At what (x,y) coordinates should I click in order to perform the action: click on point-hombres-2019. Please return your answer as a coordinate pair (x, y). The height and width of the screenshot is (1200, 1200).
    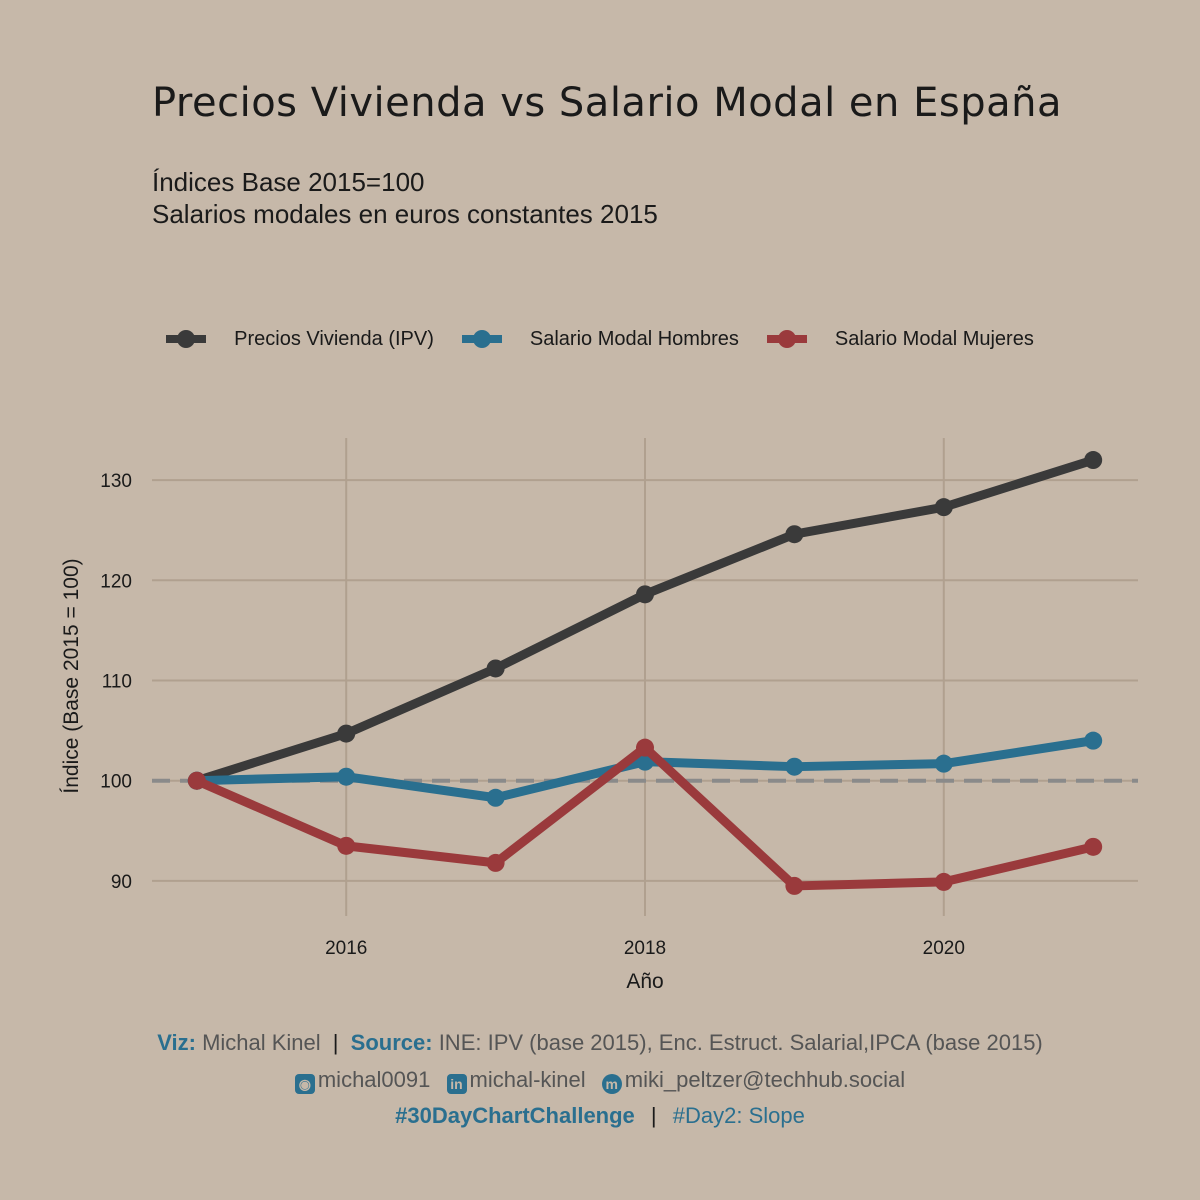
    Looking at the image, I should click on (794, 766).